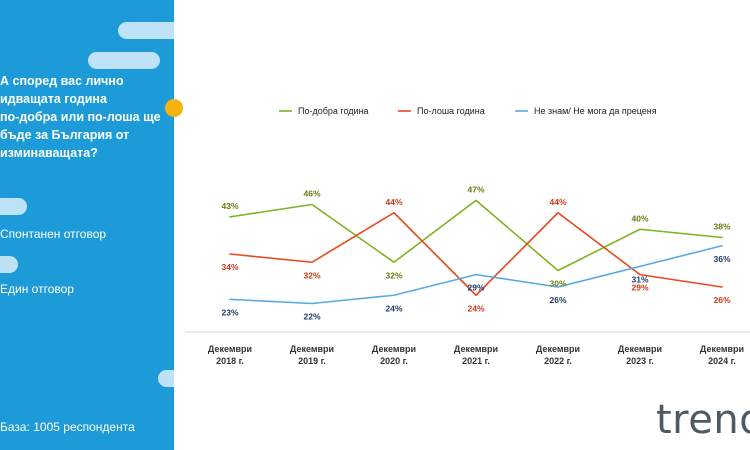 Image resolution: width=750 pixels, height=450 pixels. Describe the element at coordinates (311, 317) in the screenshot. I see `data-label: 22%` at that location.